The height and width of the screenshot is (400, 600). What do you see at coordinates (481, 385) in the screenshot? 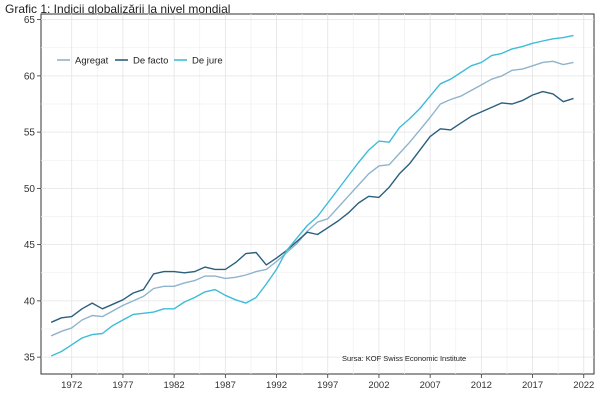
I see `x-tick-label: 2012` at bounding box center [481, 385].